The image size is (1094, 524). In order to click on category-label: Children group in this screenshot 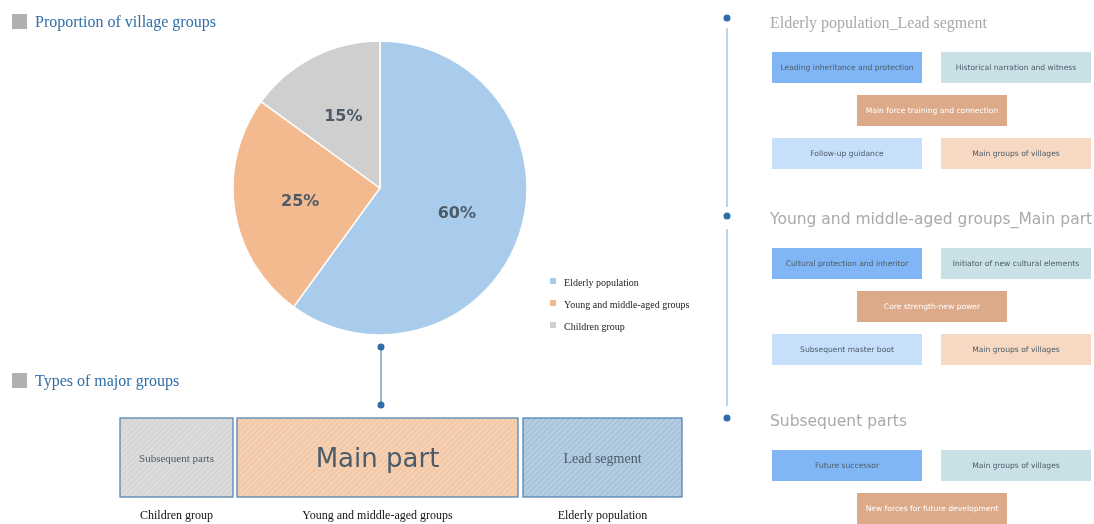, I will do `click(176, 515)`.